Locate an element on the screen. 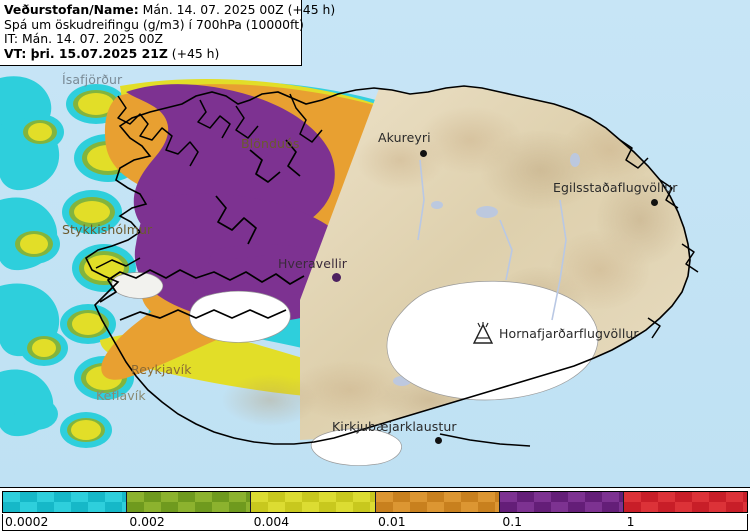 The image size is (750, 532). volcano-icon is located at coordinates (483, 333).